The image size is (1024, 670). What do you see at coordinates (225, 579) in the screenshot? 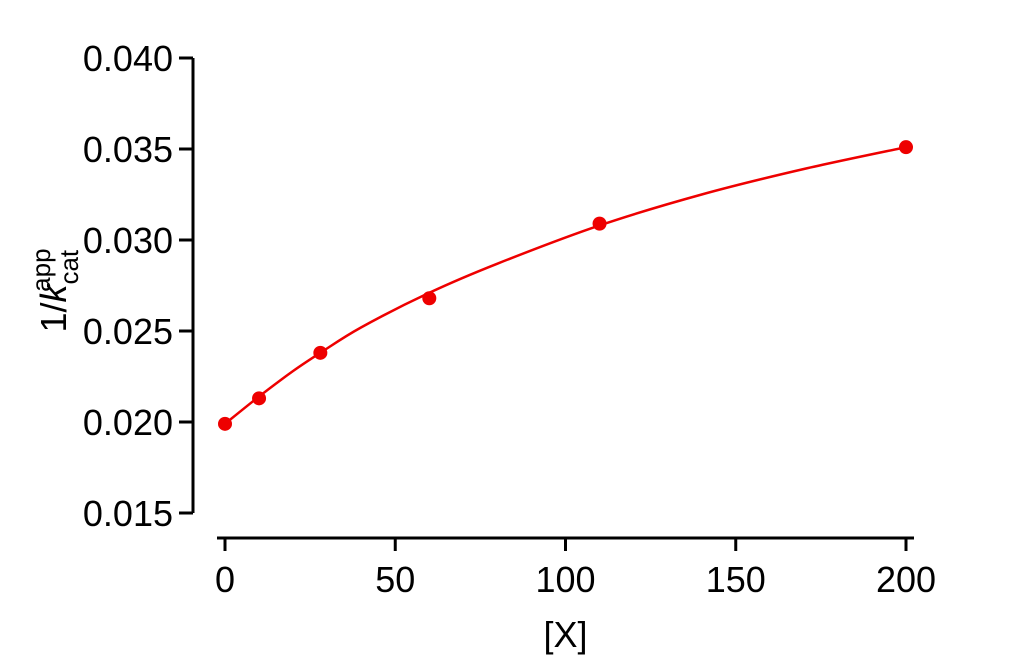
I see `x-tick-label: 0` at bounding box center [225, 579].